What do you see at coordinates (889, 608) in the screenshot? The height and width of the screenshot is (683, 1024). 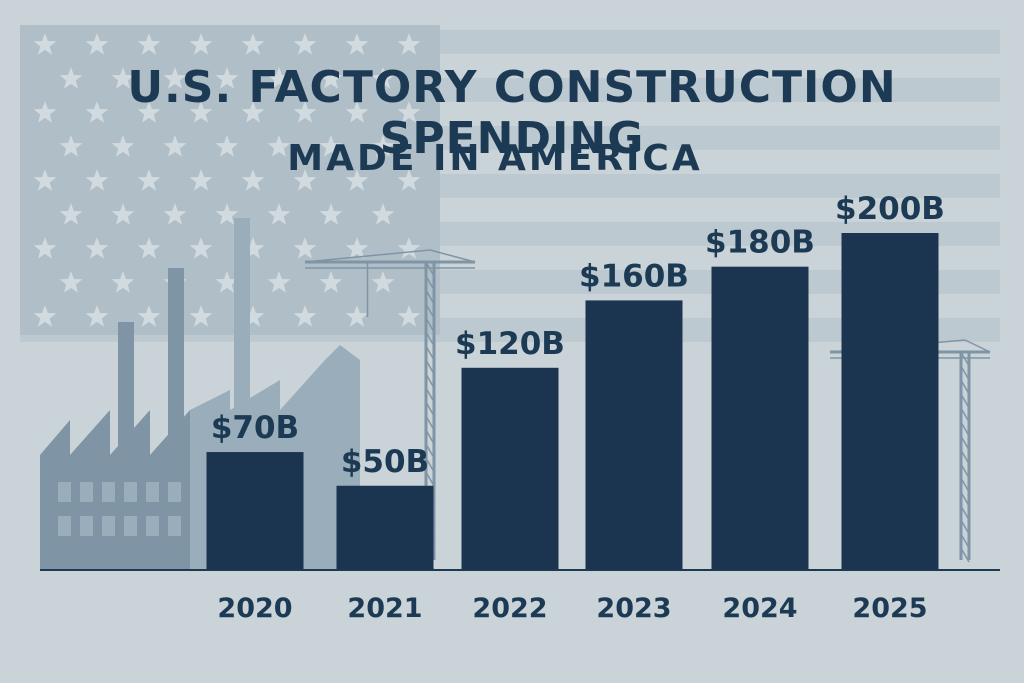 I see `x-tick-2025: 2025` at bounding box center [889, 608].